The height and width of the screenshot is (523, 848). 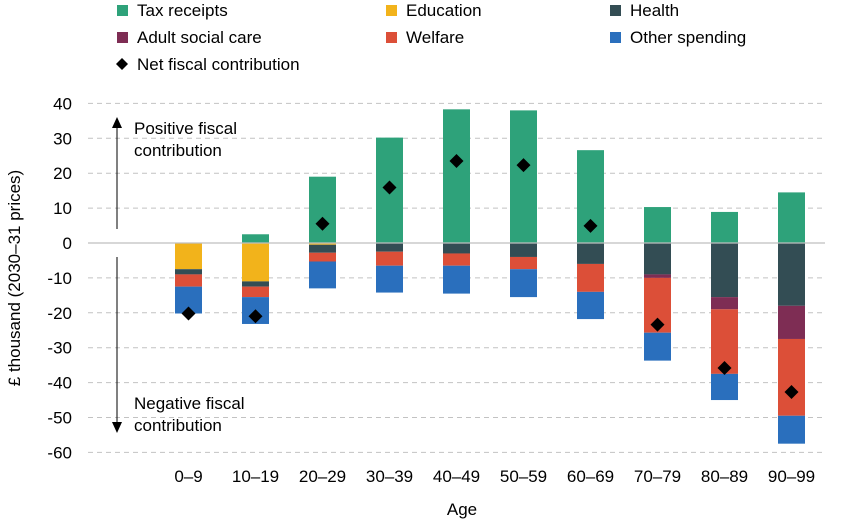 I want to click on y-tick-label: 10, so click(x=62, y=208).